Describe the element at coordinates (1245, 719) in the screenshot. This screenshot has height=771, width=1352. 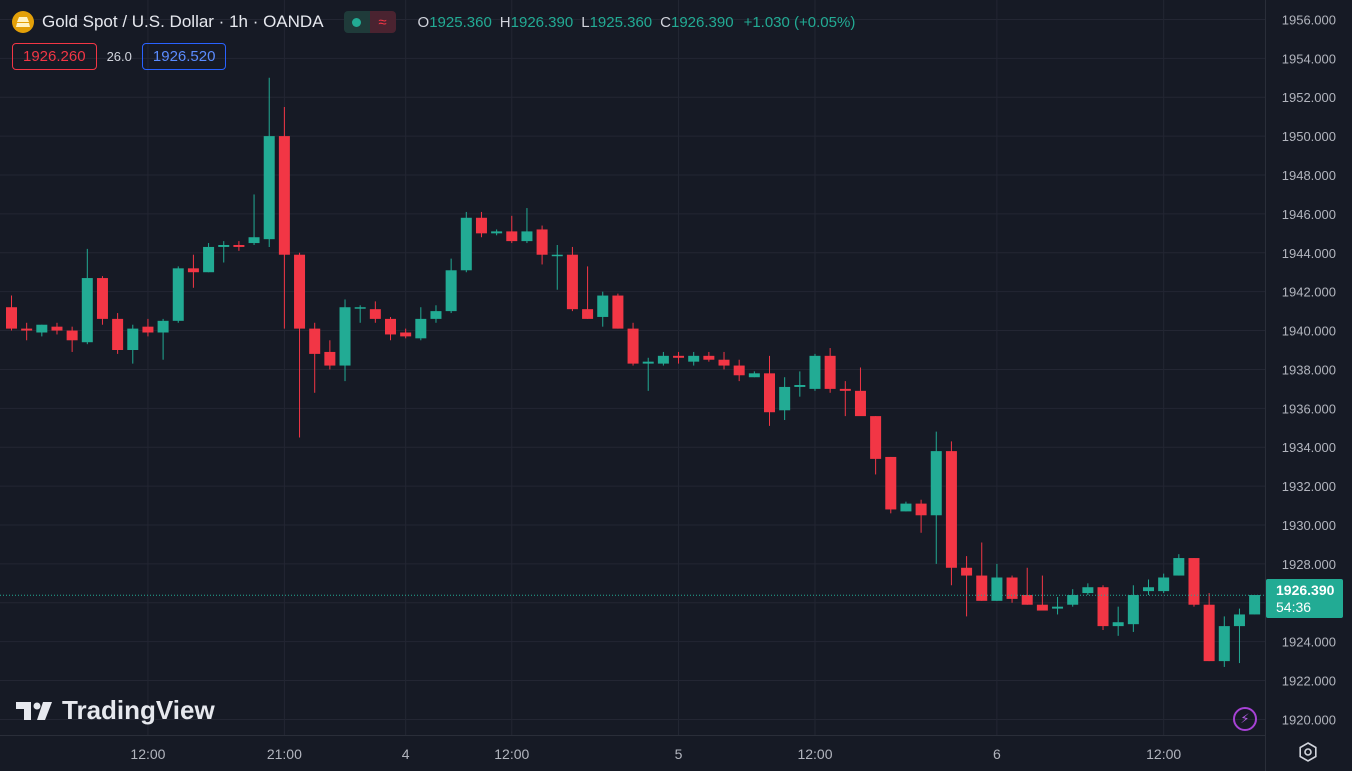
I see `lightning-icon: ⚡` at that location.